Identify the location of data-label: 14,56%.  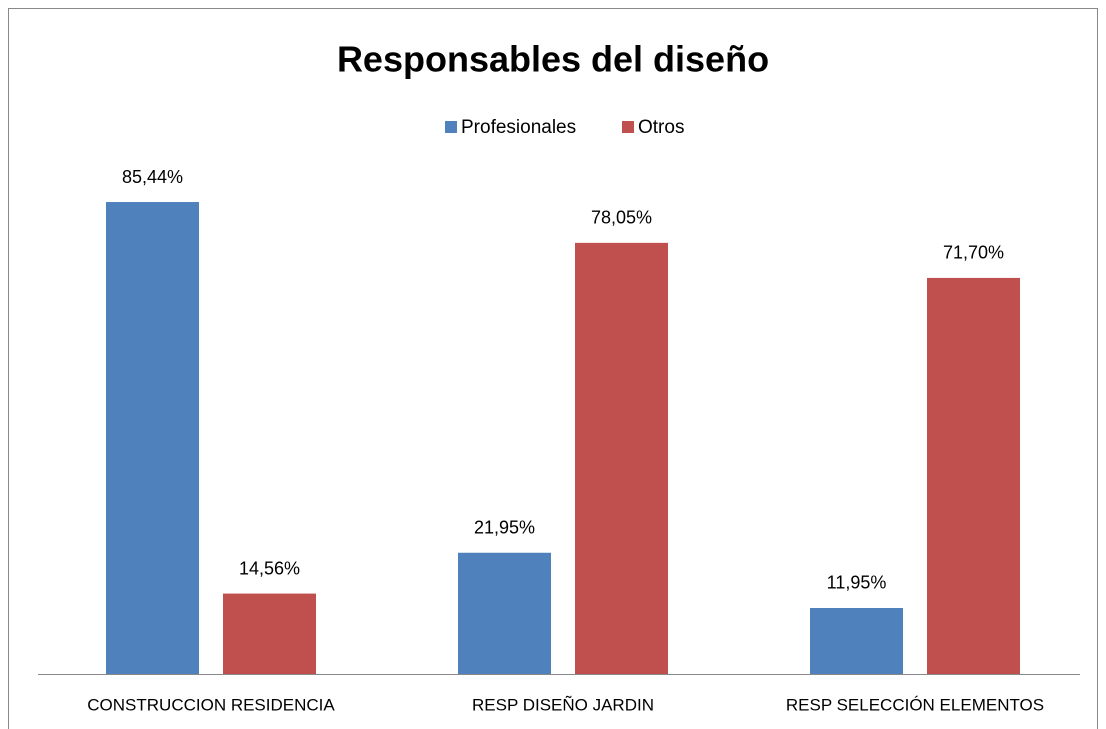
(269, 568).